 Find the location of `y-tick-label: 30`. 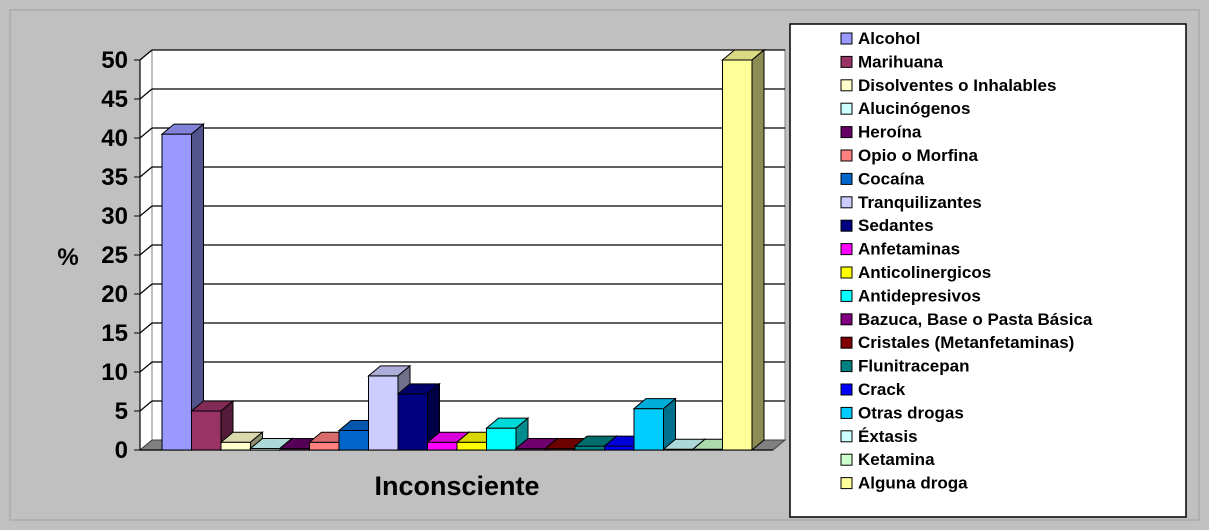

y-tick-label: 30 is located at coordinates (114, 216).